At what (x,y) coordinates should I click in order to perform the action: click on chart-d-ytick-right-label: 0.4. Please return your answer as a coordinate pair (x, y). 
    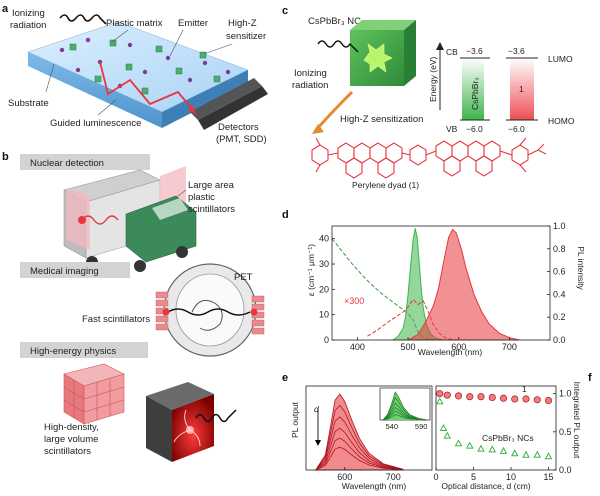
    Looking at the image, I should click on (559, 294).